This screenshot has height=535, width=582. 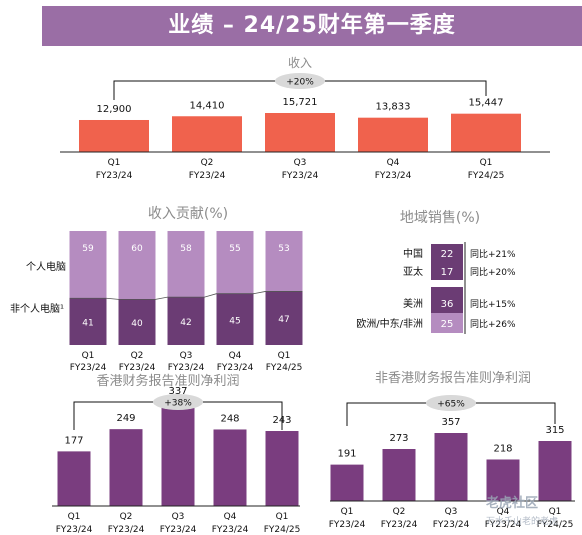 I want to click on region-value: 25, so click(x=447, y=324).